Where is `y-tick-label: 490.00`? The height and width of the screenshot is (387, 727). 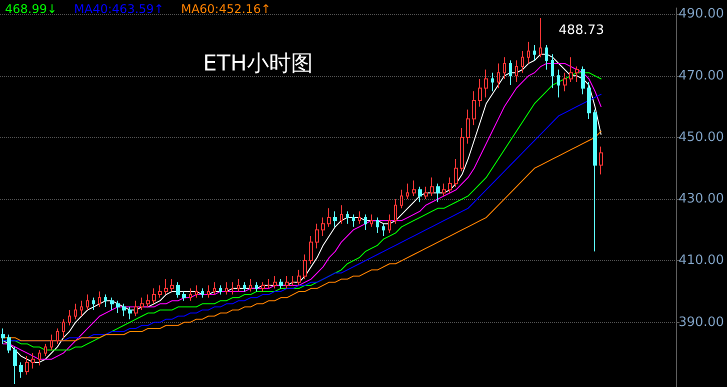 y-tick-label: 490.00 is located at coordinates (701, 14).